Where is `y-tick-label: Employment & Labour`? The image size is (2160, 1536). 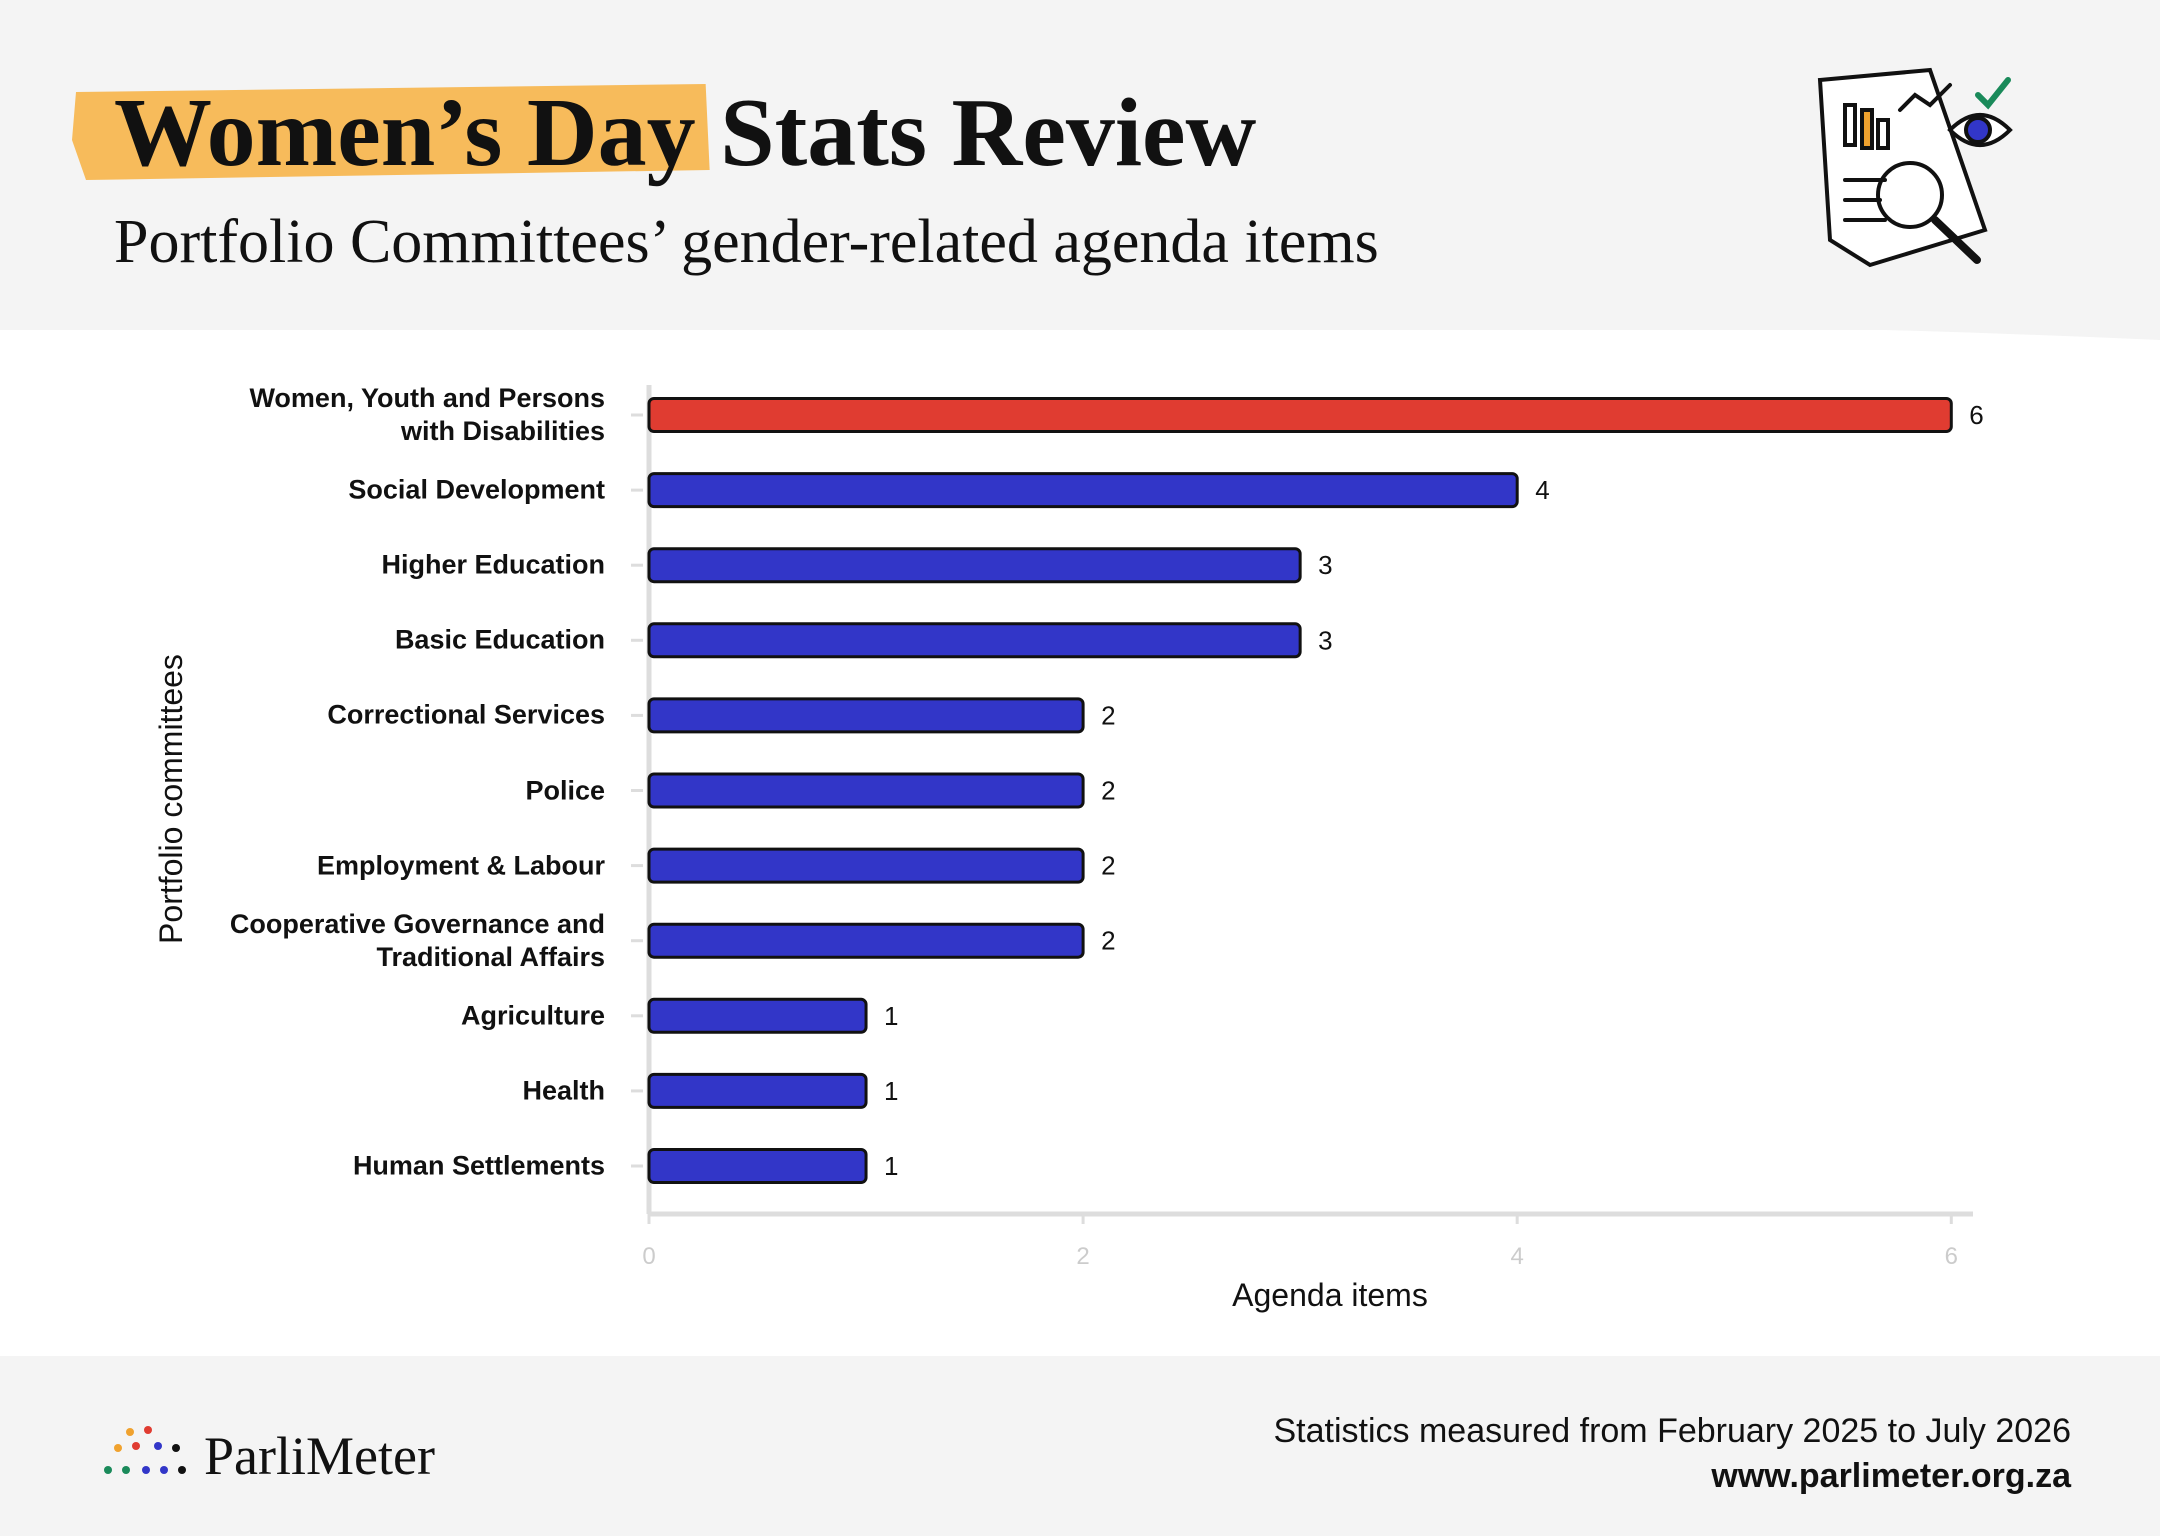 y-tick-label: Employment & Labour is located at coordinates (460, 865).